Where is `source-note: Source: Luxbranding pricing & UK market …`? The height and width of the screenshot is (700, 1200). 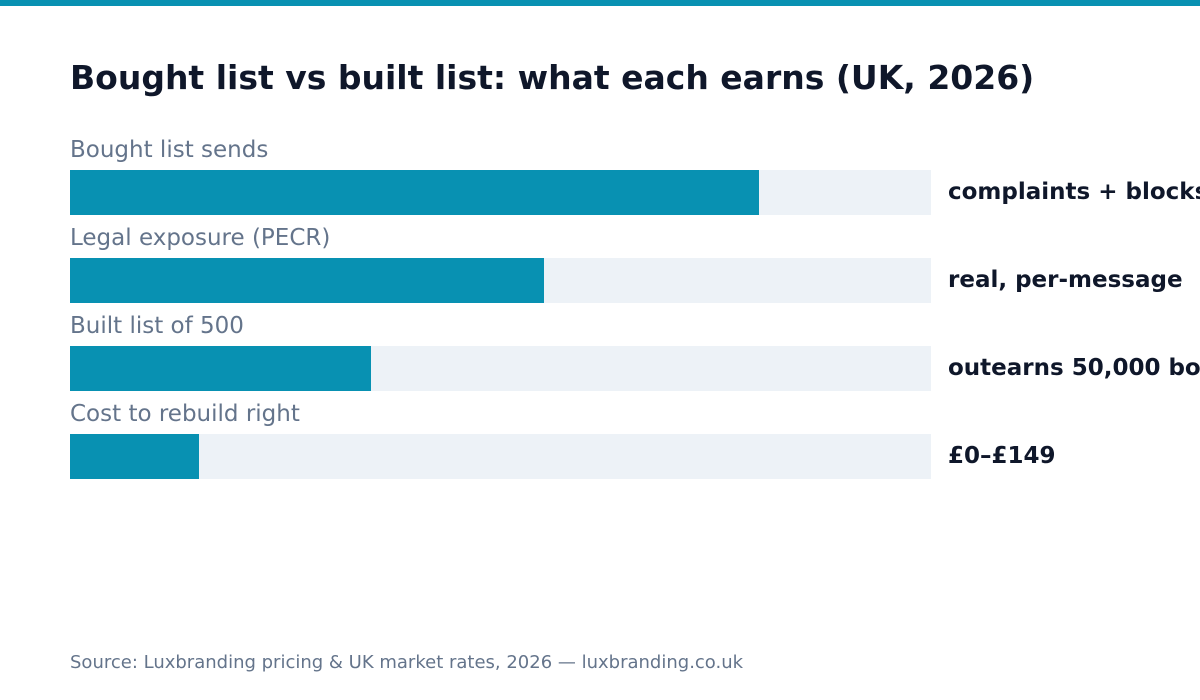
source-note: Source: Luxbranding pricing & UK market … is located at coordinates (407, 662).